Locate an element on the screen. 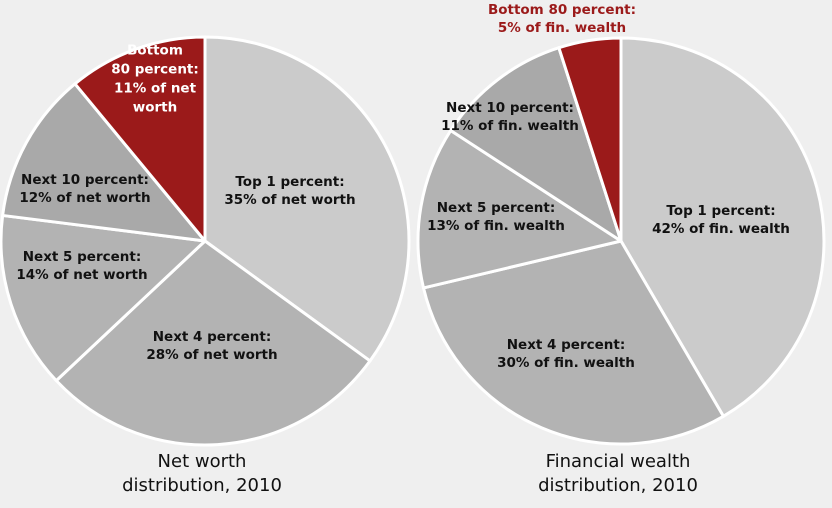 This screenshot has height=508, width=832. financial-wealth-title-line-1: Financial wealth is located at coordinates (618, 461).